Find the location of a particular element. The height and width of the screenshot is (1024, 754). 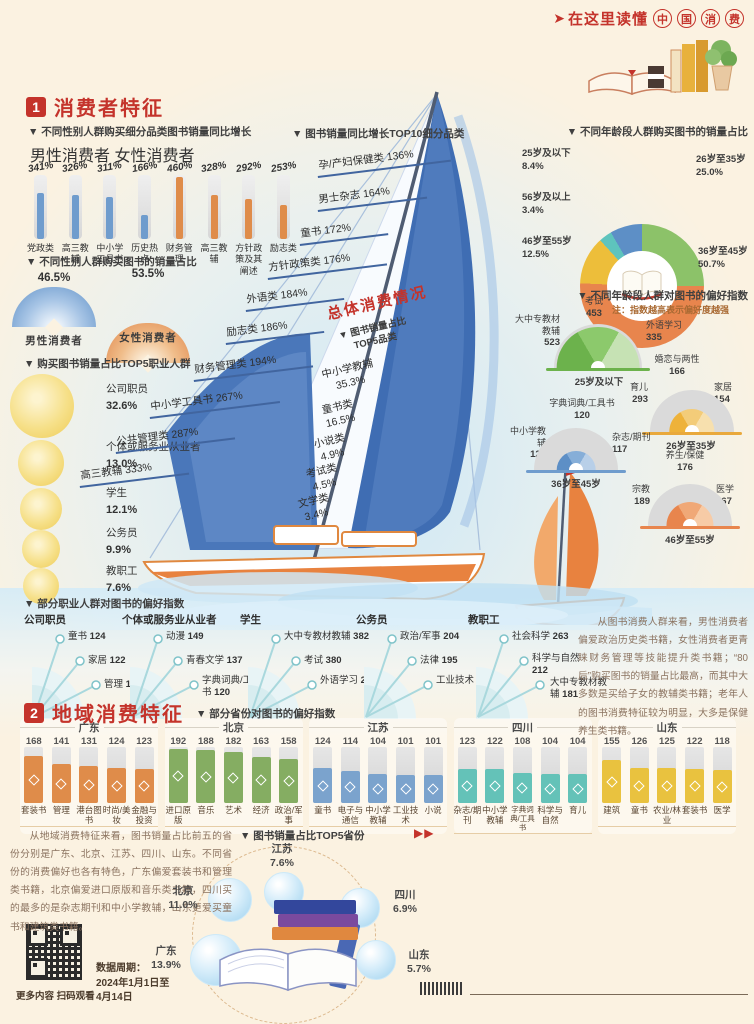

job-item: 公务员 9.9% is located at coordinates (122, 541).